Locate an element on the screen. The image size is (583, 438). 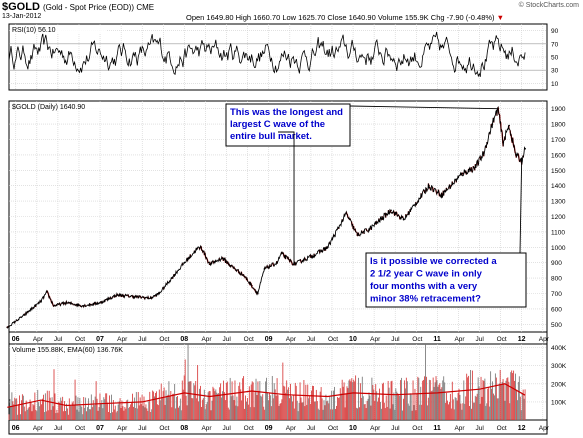
rsi-y-tick: 50 is located at coordinates (555, 58).